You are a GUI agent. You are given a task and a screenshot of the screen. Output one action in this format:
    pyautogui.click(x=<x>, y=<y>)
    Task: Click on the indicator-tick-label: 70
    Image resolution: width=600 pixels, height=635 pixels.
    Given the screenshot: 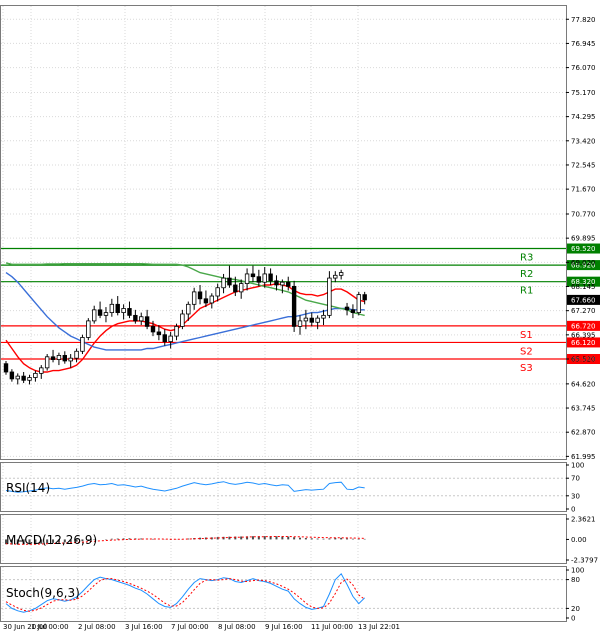 What is the action you would take?
    pyautogui.click(x=575, y=479)
    